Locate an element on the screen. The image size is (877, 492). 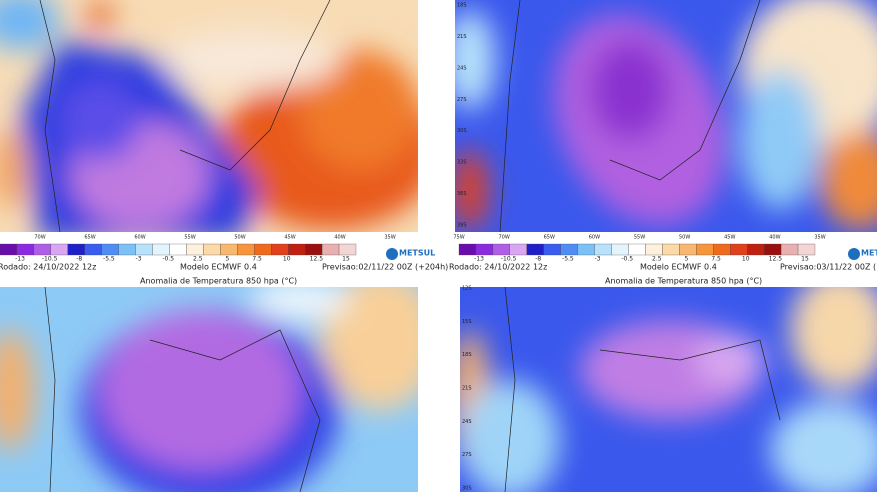
panel-title: Anomalia de Temperatura 850 hpa (°C) is located at coordinates (683, 281).